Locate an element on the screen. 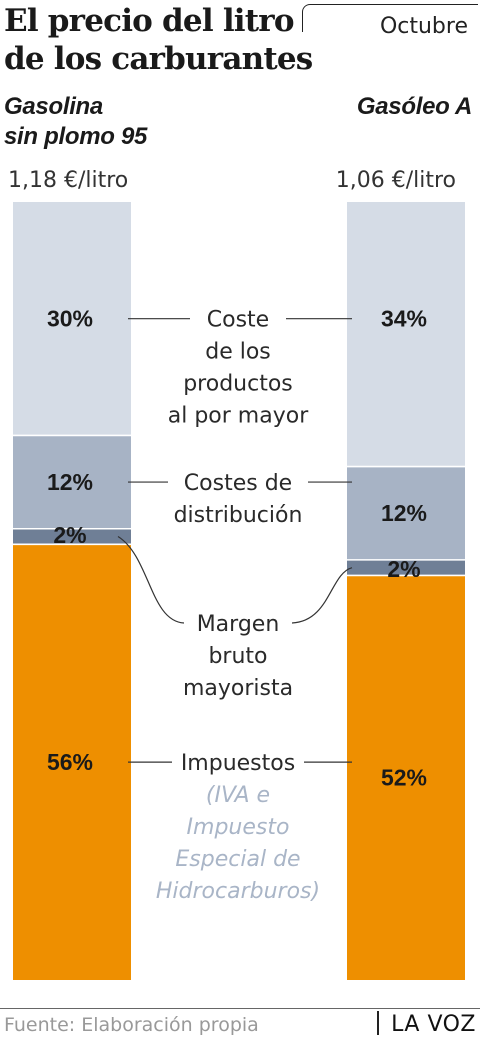 Image resolution: width=480 pixels, height=1045 pixels. brand-logo: LA VOZ is located at coordinates (433, 1024).